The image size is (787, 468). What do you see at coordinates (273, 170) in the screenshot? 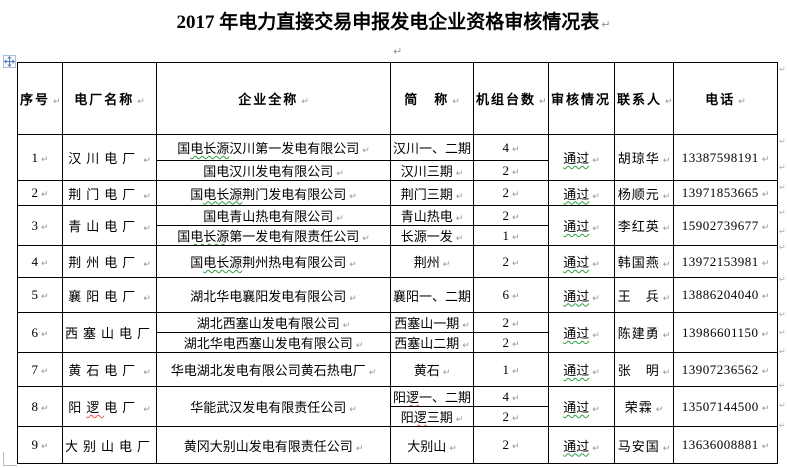
I see `cell-company: 国电汉川发电有限公司 ↵` at bounding box center [273, 170].